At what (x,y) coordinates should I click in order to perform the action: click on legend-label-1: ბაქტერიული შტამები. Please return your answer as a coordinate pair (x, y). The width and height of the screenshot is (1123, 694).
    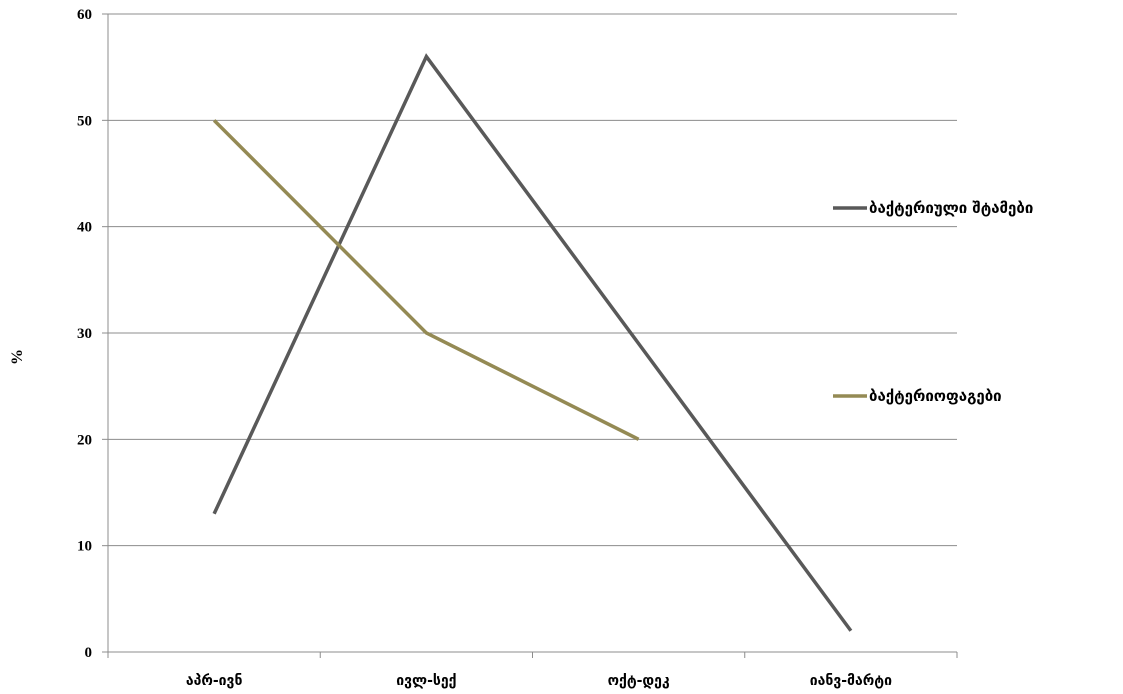
    Looking at the image, I should click on (951, 208).